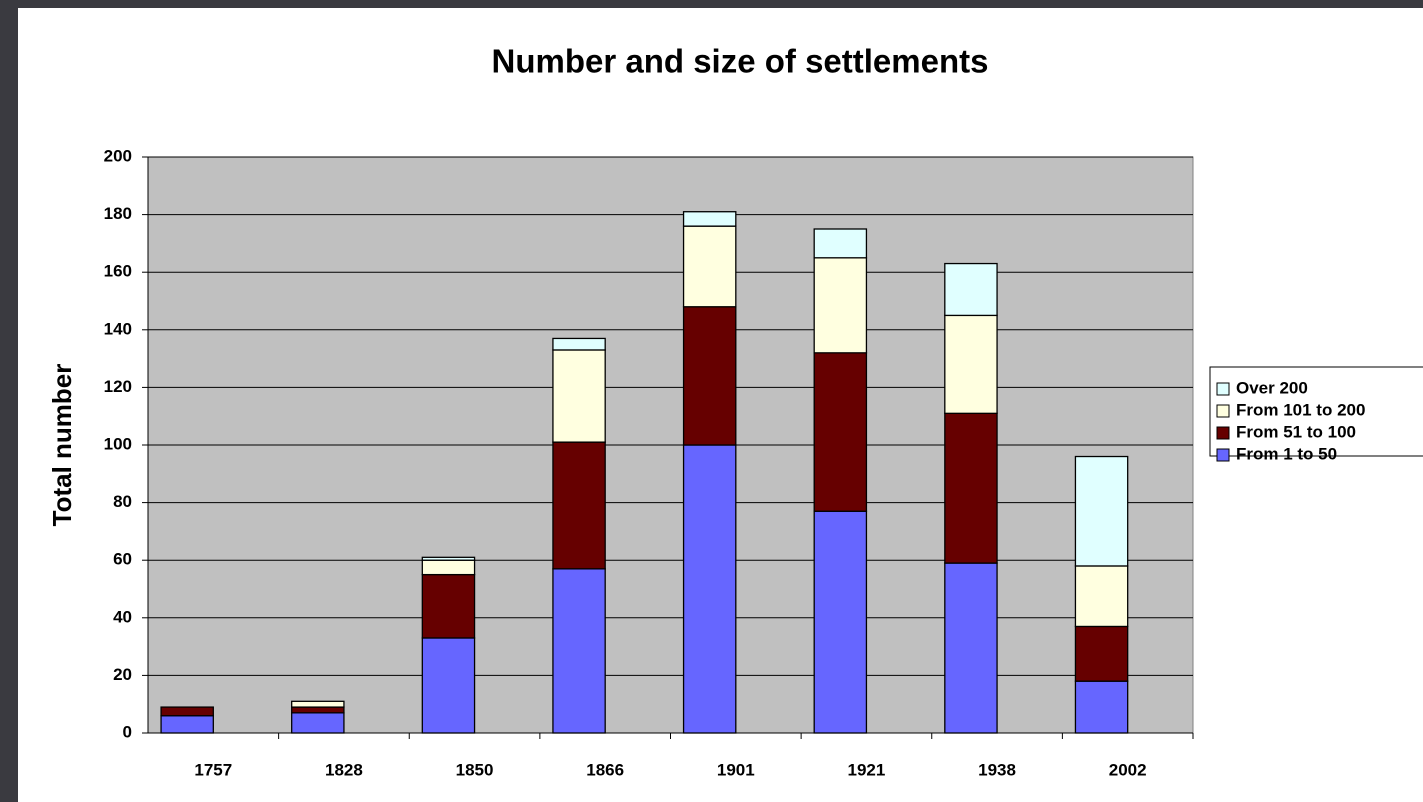 Image resolution: width=1423 pixels, height=802 pixels. I want to click on y-tick-label: 0, so click(127, 731).